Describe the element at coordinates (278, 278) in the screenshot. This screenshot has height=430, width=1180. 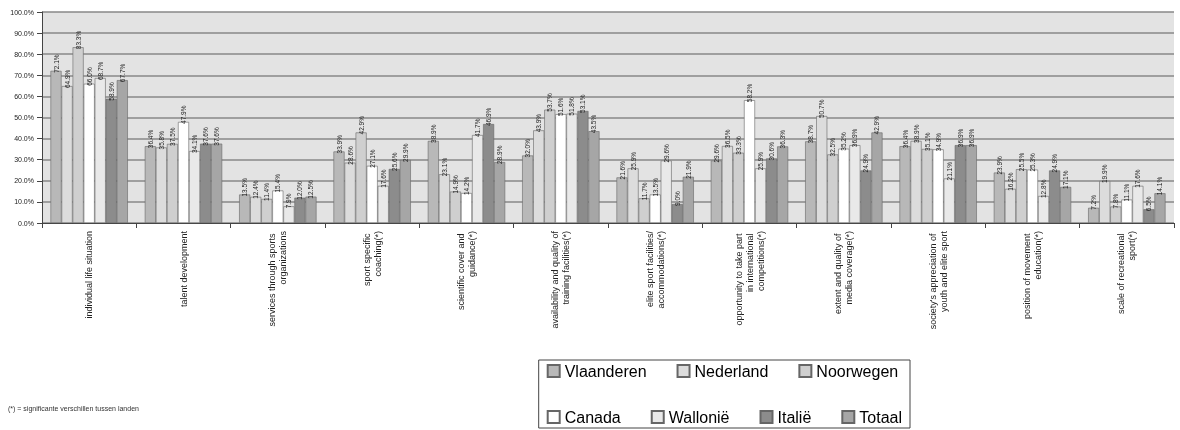
I see `x-tick-label: services through sports organizations` at that location.